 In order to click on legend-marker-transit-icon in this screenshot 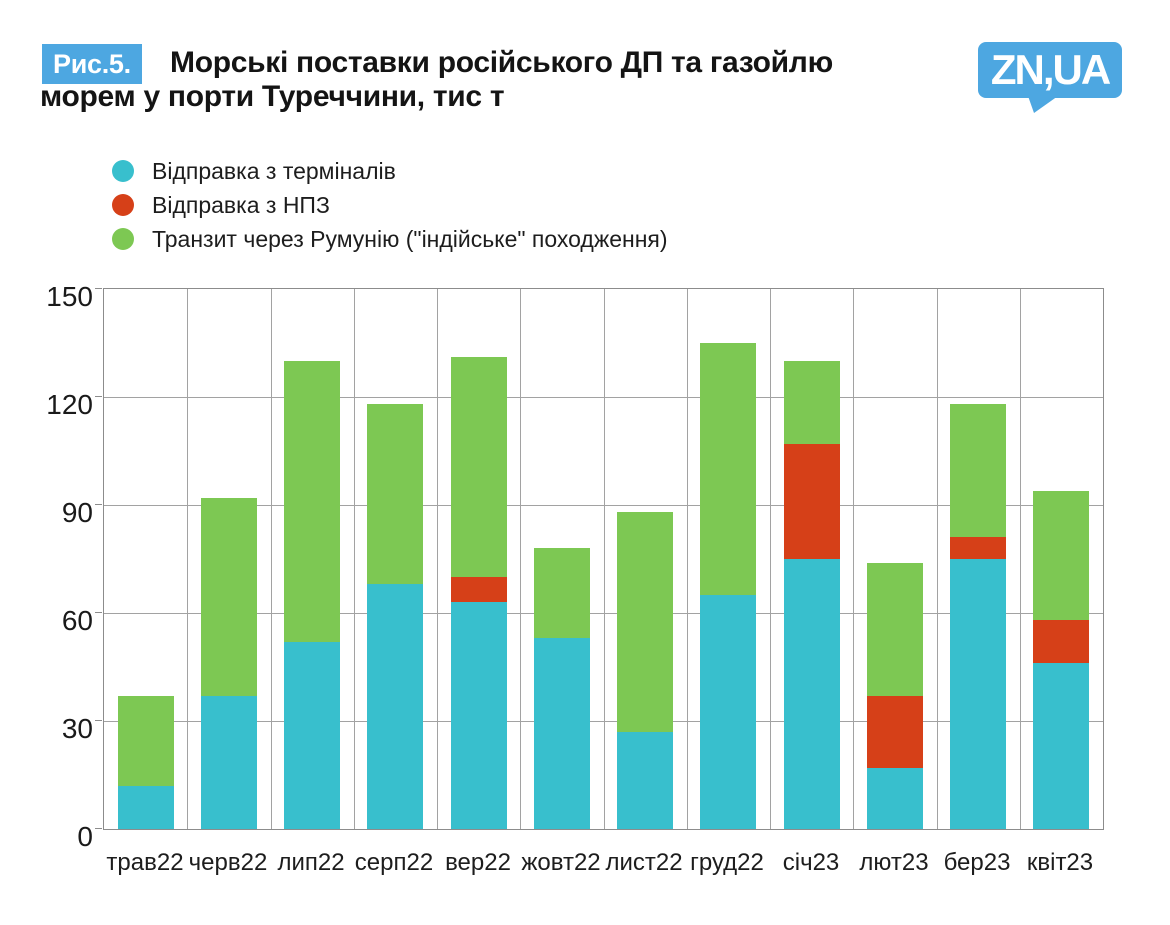, I will do `click(123, 239)`.